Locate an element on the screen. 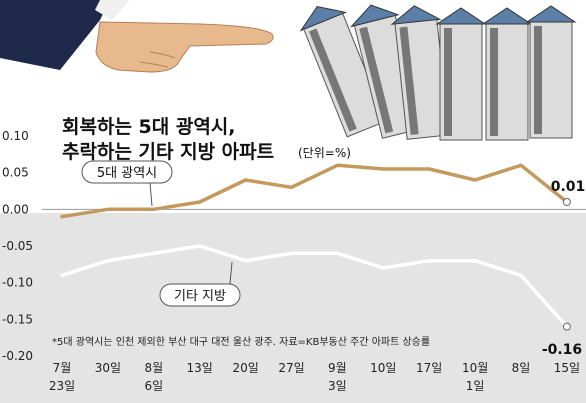 Image resolution: width=586 pixels, height=403 pixels. chart-title-line2: 추락하는 기타 지방 아파트 is located at coordinates (168, 152).